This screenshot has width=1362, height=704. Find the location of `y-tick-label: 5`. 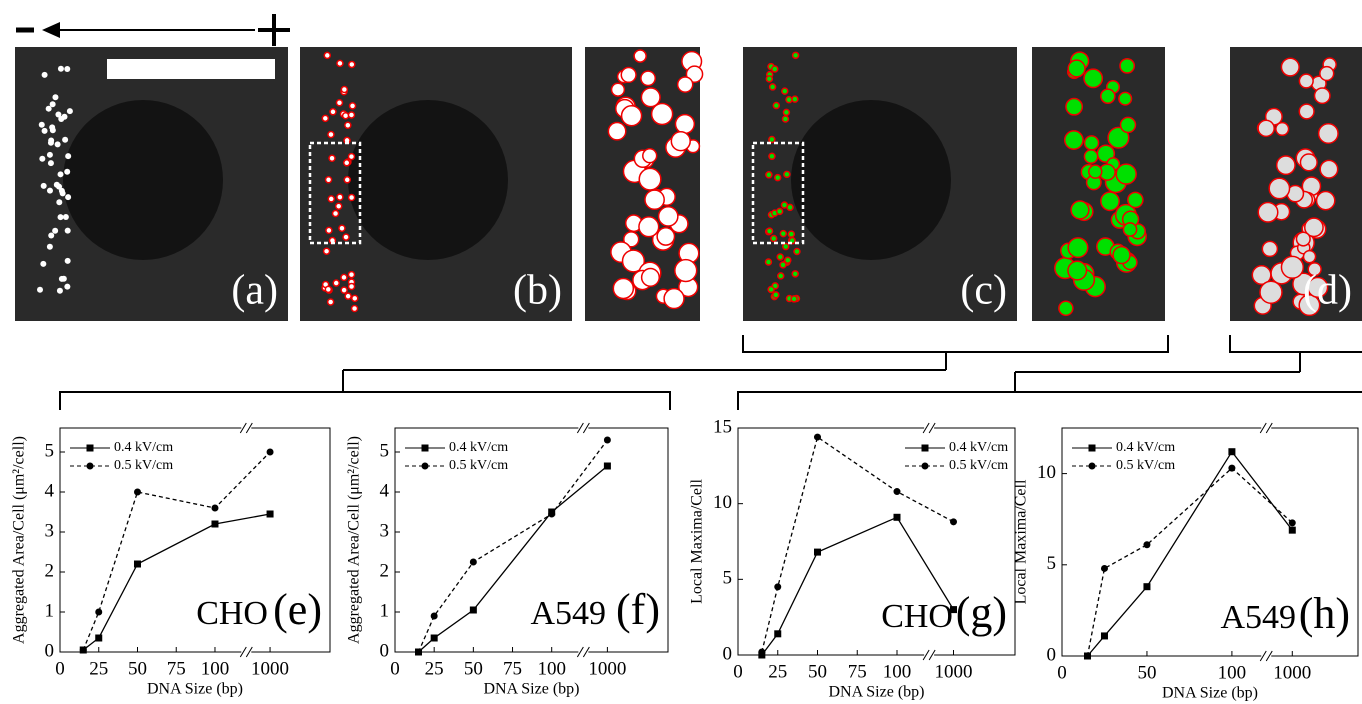

y-tick-label: 5 is located at coordinates (50, 450).